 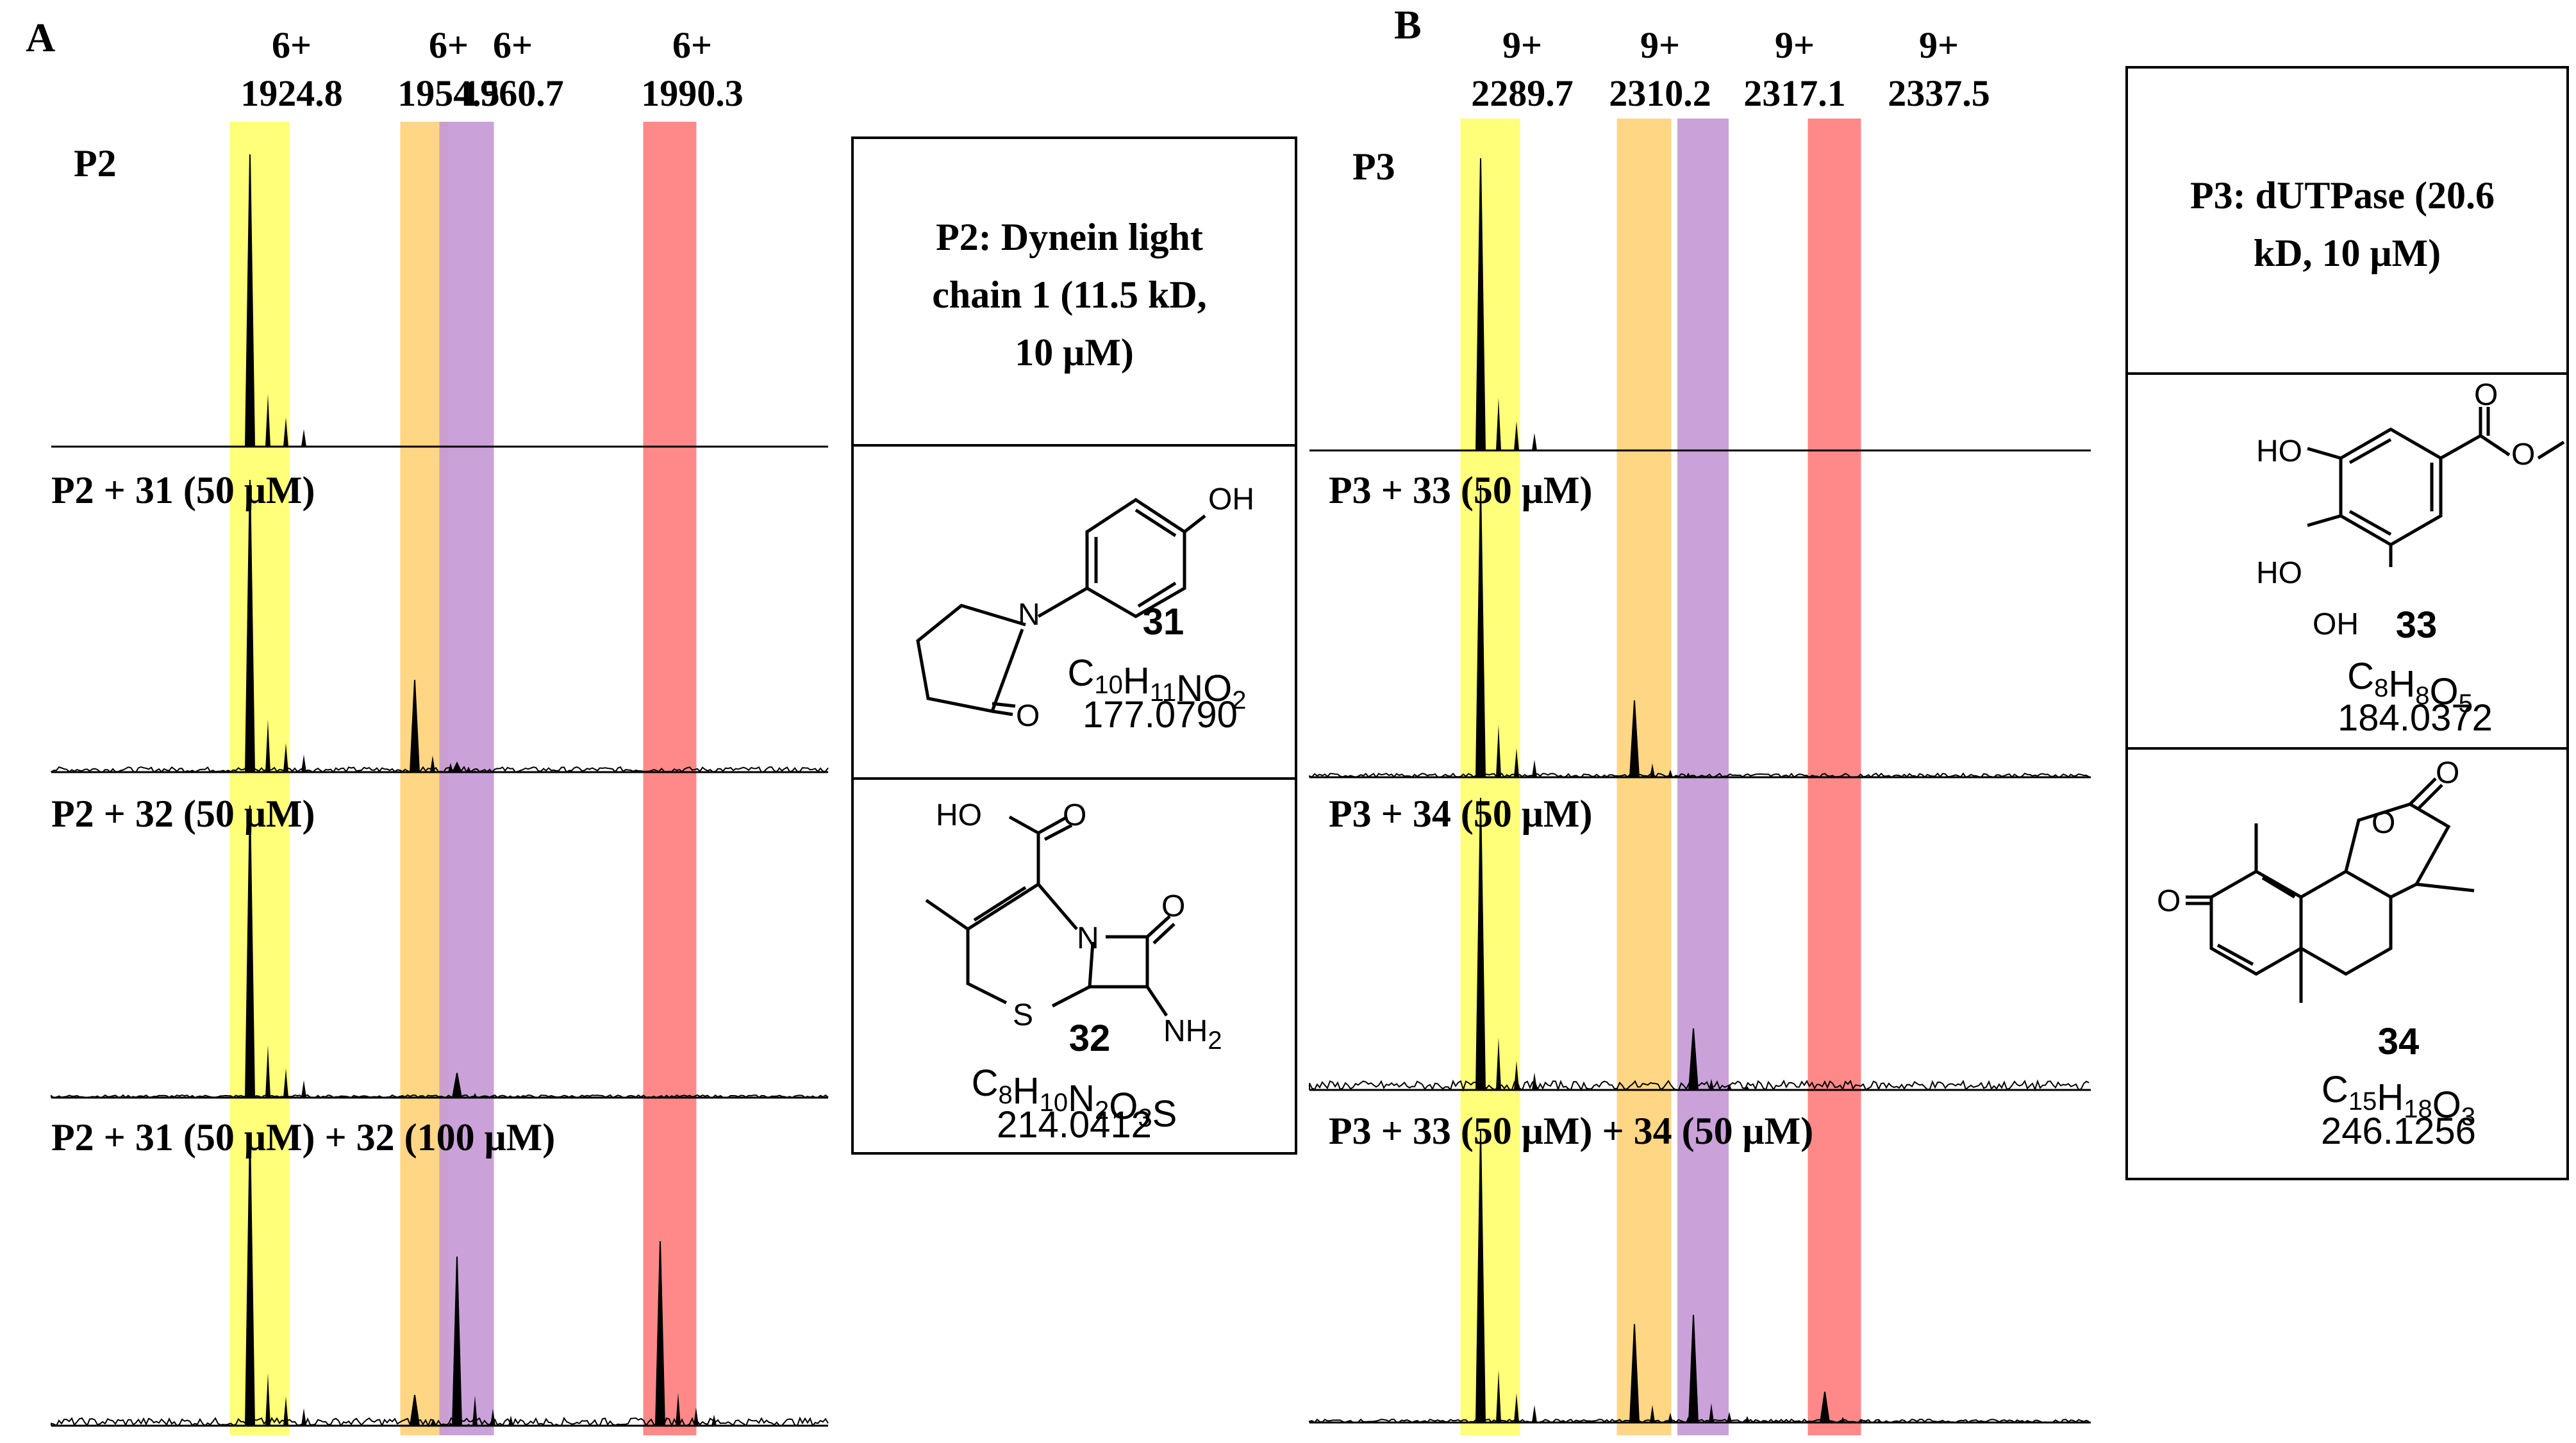 What do you see at coordinates (183, 814) in the screenshot?
I see `panel-a-condition-label: P2 + 32 (50 μM)` at bounding box center [183, 814].